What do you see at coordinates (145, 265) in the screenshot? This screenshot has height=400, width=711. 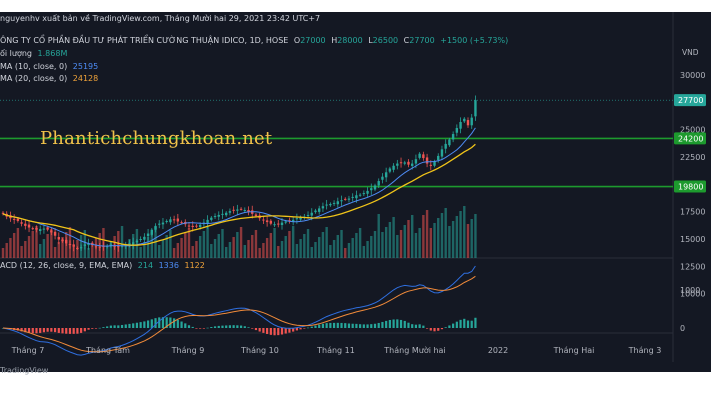 I see `macd-hist-value: 214` at bounding box center [145, 265].